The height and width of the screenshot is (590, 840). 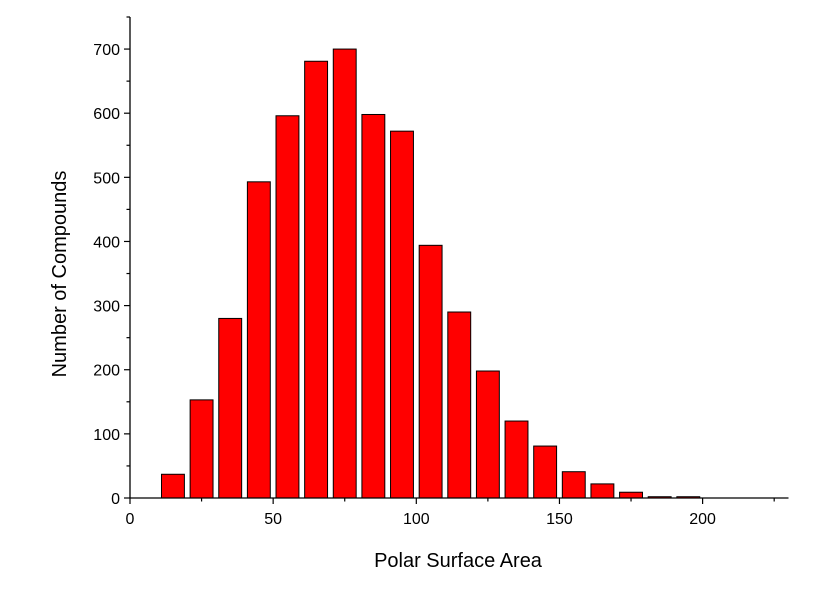 What do you see at coordinates (106, 435) in the screenshot?
I see `y-tick-label: 100` at bounding box center [106, 435].